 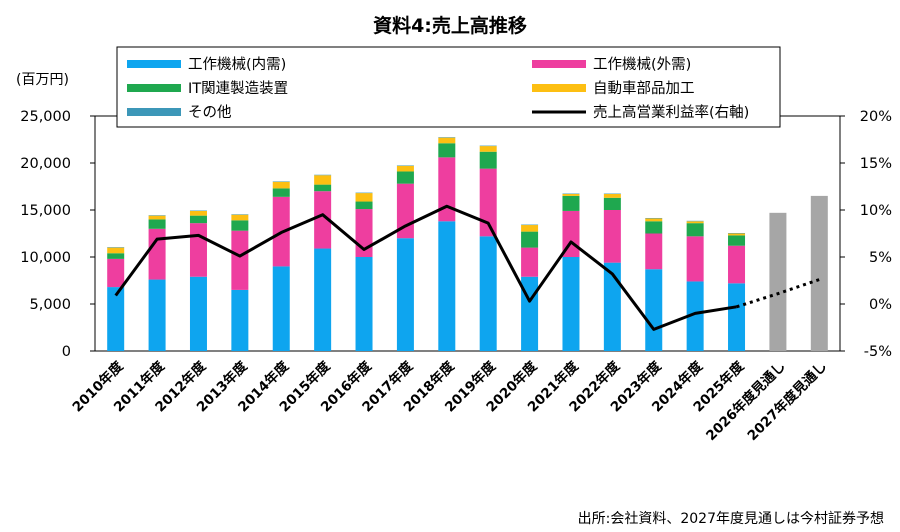 I want to click on y-tick-label: 15,000, so click(x=45, y=211).